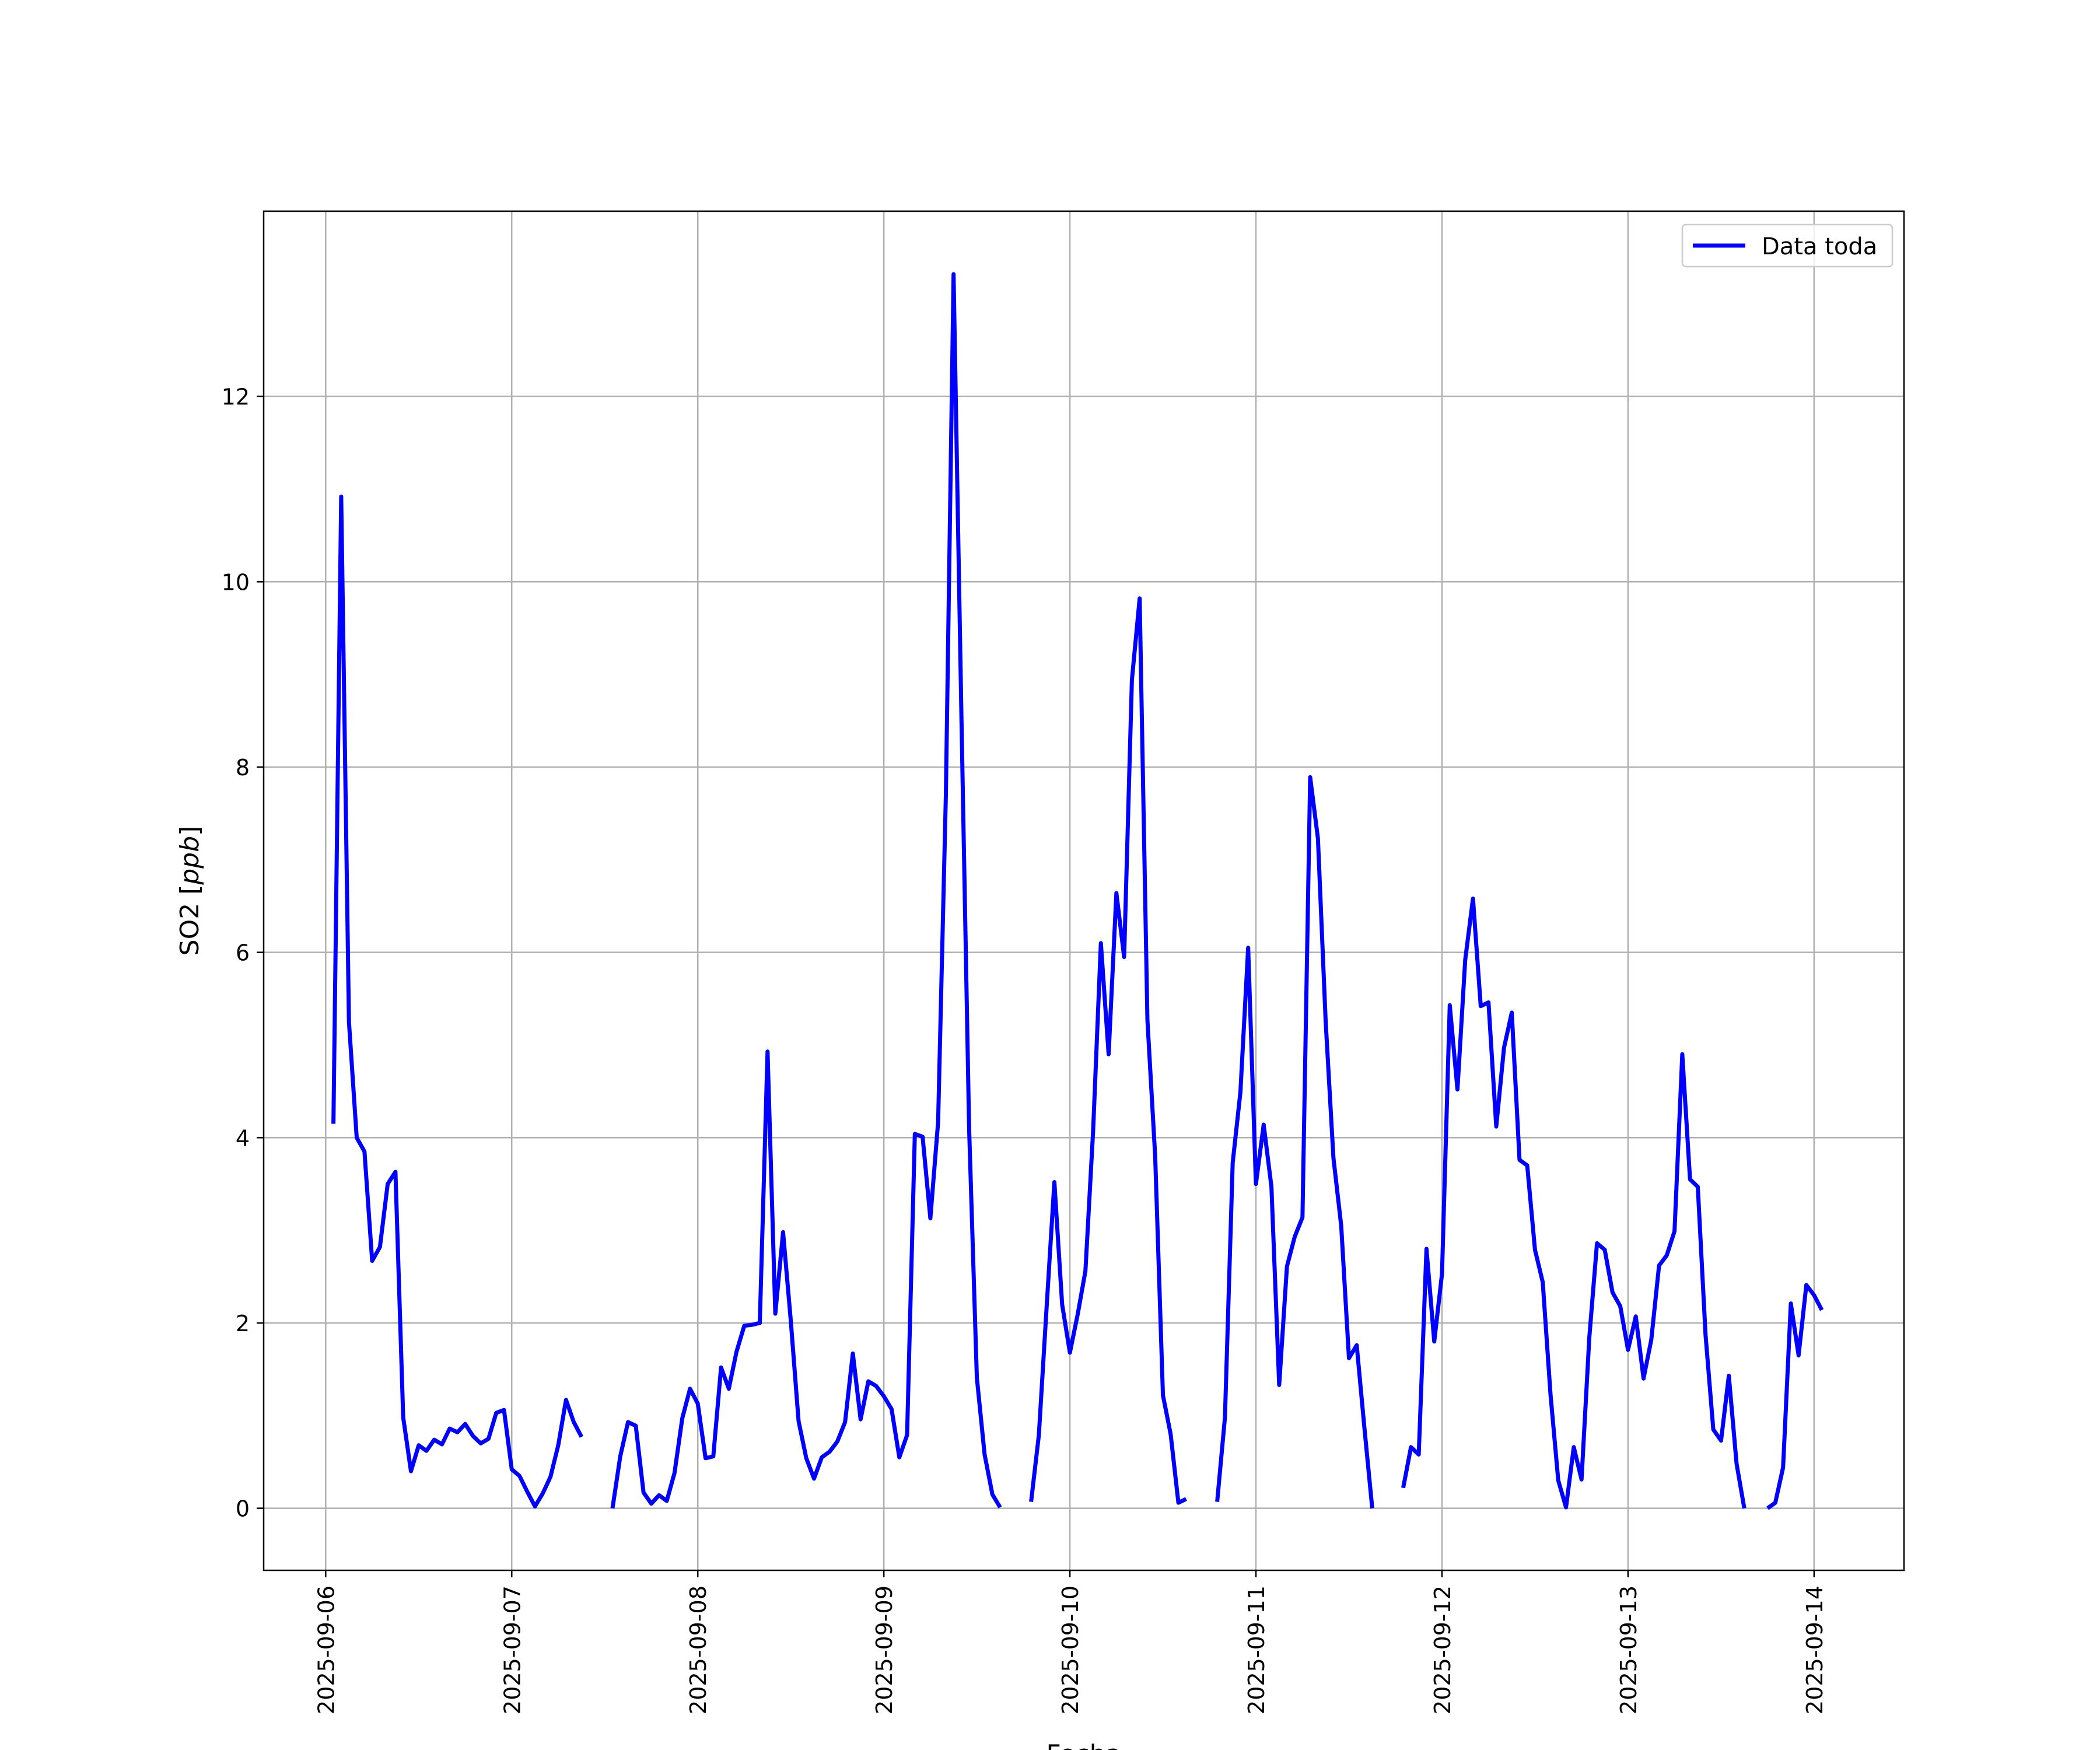 The image size is (2100, 1750). I want to click on x-tick-label: 2025-09-11, so click(1256, 1650).